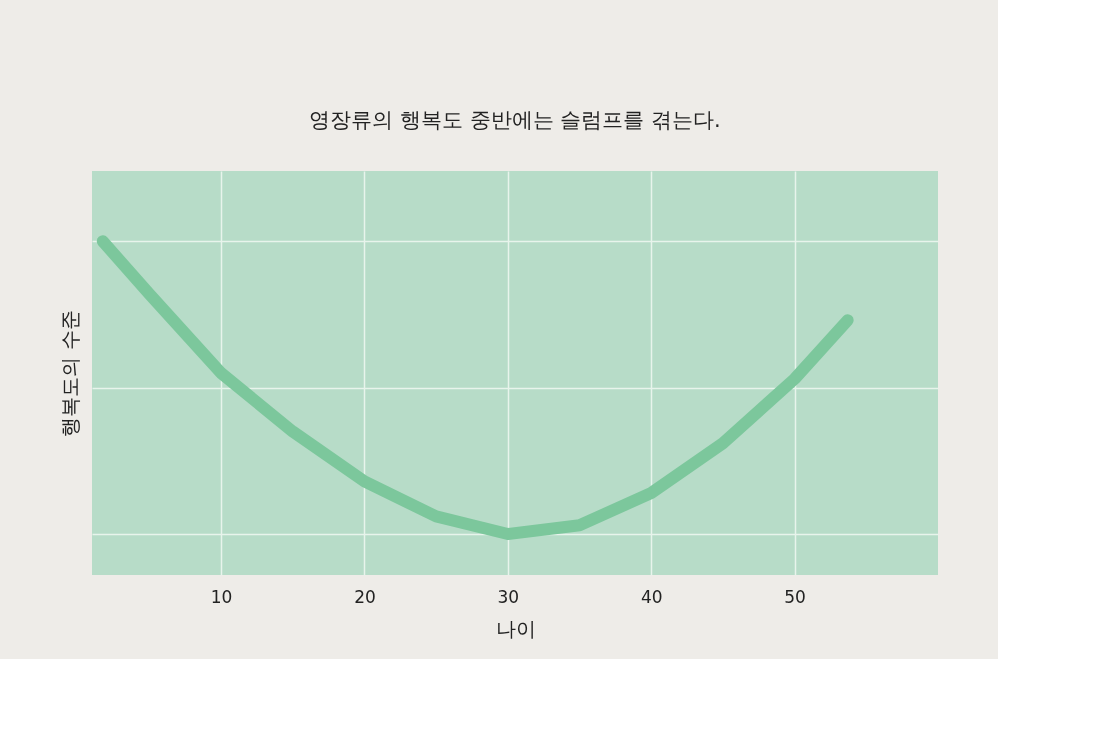 The height and width of the screenshot is (750, 1106). What do you see at coordinates (795, 596) in the screenshot?
I see `x-tick-label: 50` at bounding box center [795, 596].